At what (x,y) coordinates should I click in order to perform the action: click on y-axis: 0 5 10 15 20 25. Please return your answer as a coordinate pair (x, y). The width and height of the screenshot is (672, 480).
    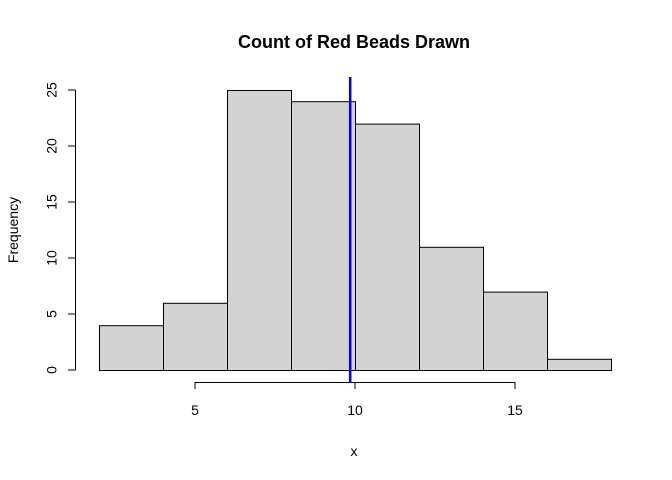
    Looking at the image, I should click on (60, 228).